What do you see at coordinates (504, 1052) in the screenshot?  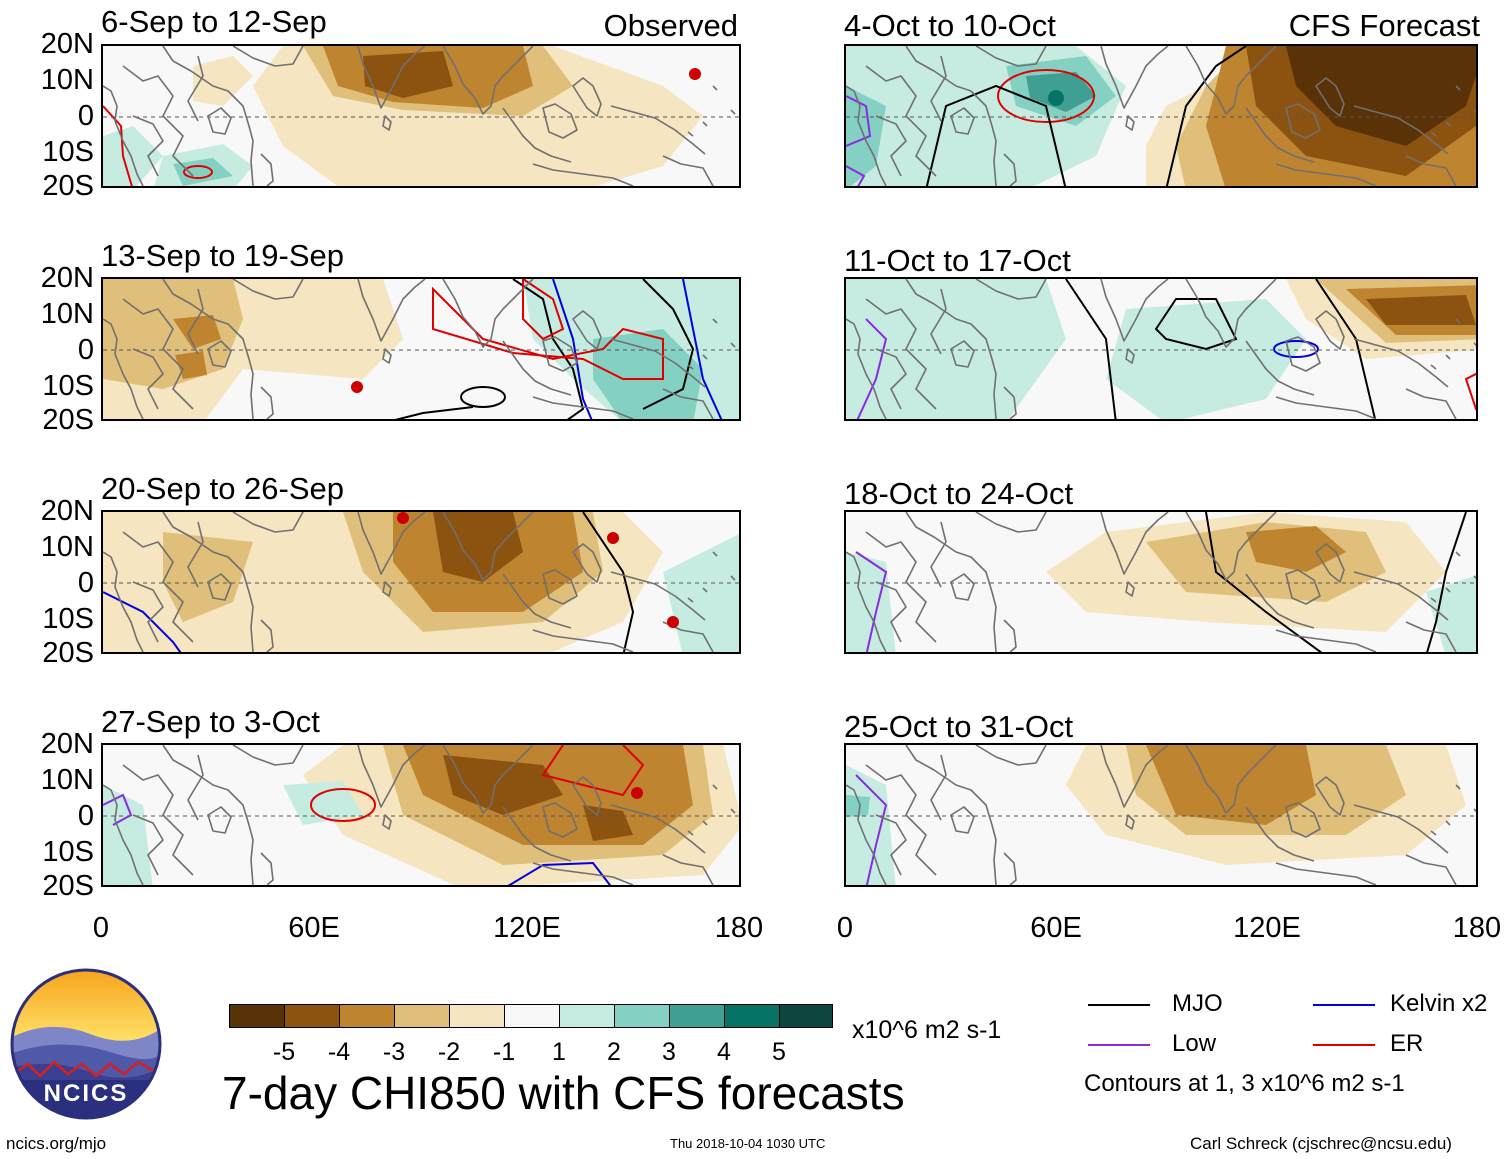 I see `colorbar-label: -1` at bounding box center [504, 1052].